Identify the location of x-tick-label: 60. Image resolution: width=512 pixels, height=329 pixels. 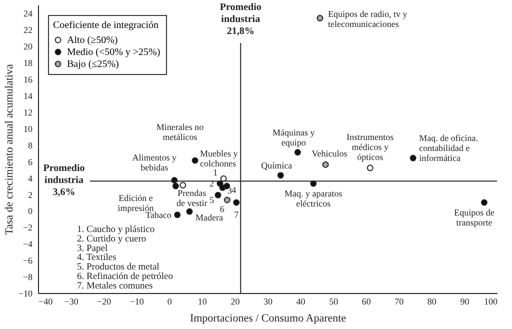
(367, 301).